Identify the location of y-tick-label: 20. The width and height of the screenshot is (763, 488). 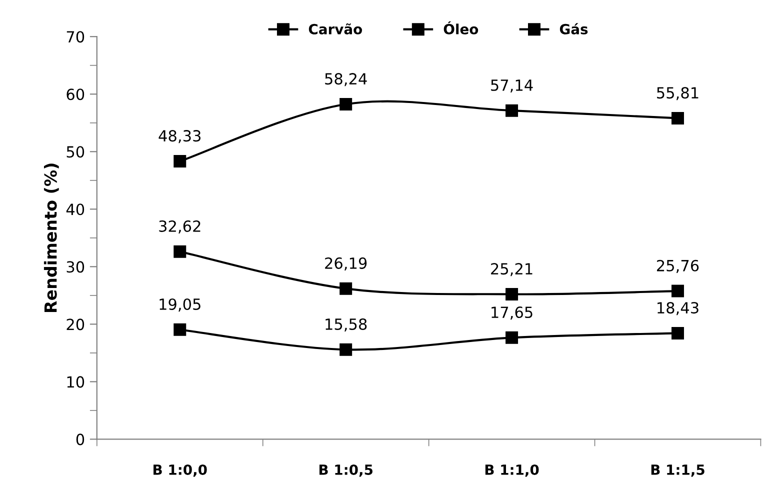
(75, 324).